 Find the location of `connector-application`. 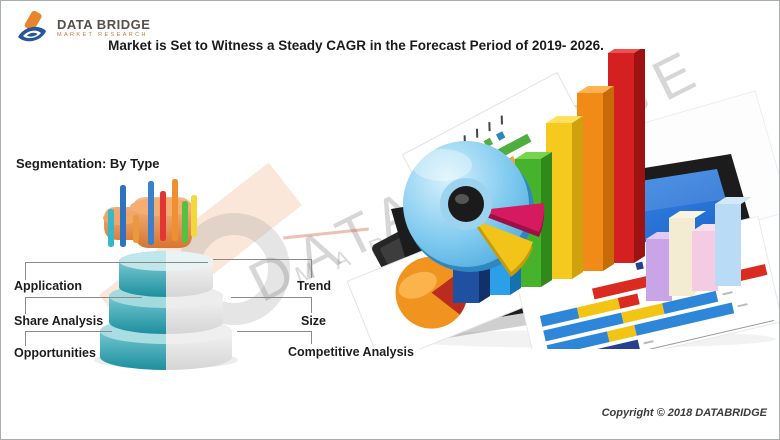

connector-application is located at coordinates (116, 271).